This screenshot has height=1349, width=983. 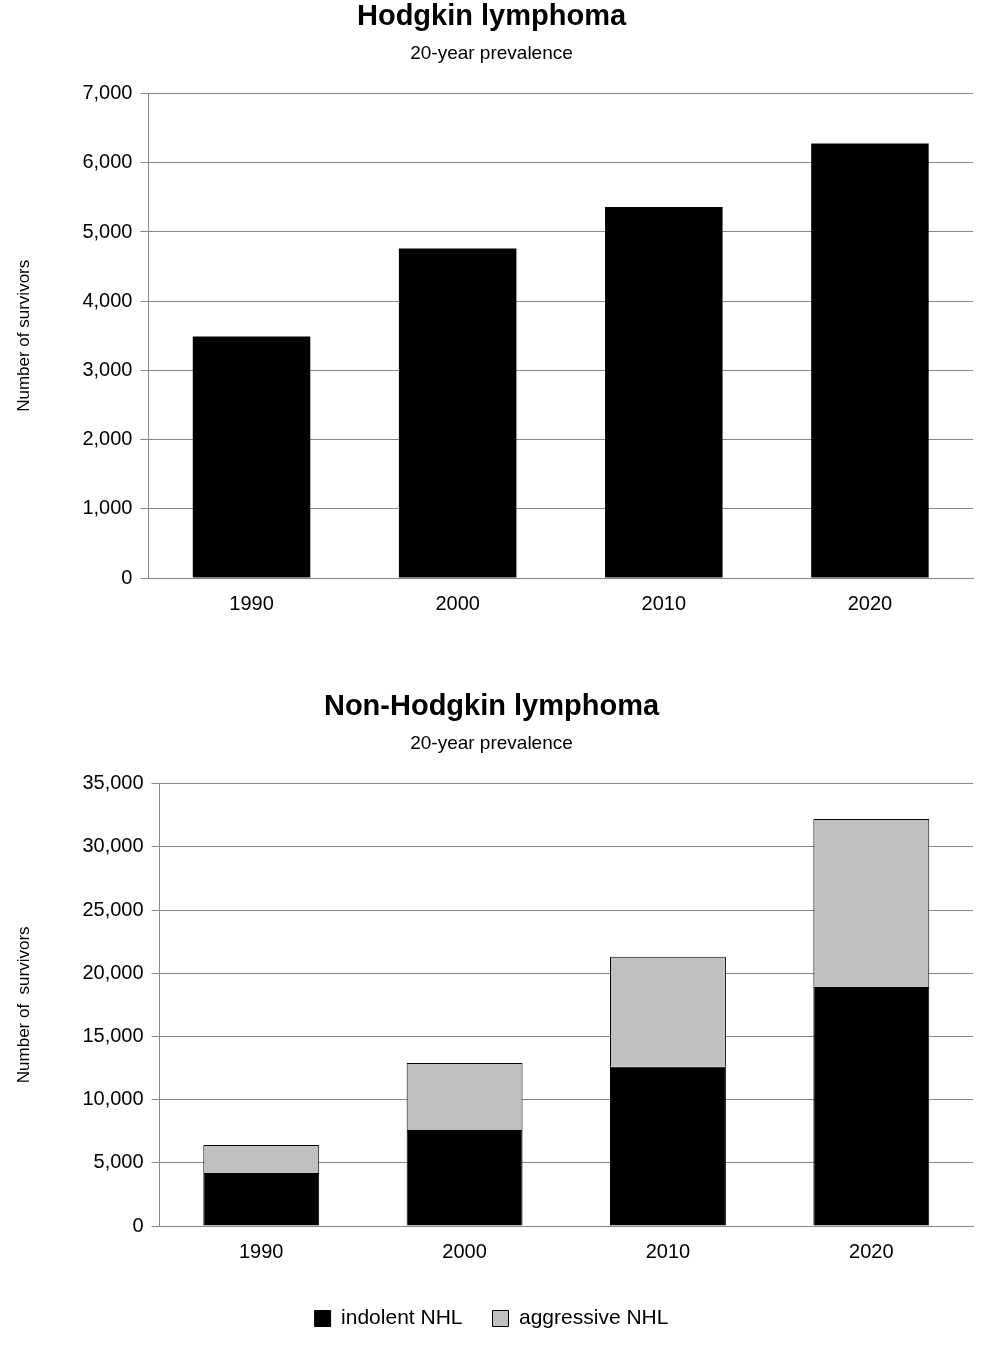 I want to click on y-tick-label: 3,000, so click(x=107, y=368).